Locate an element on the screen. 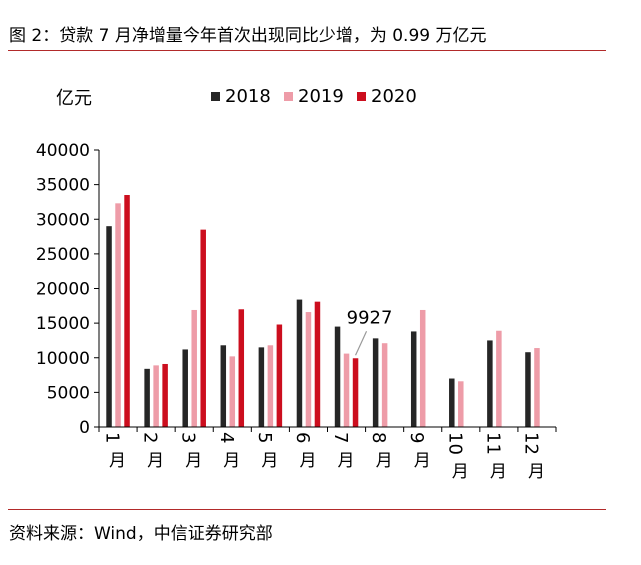 This screenshot has width=641, height=565. bar-2020-4月 is located at coordinates (241, 368).